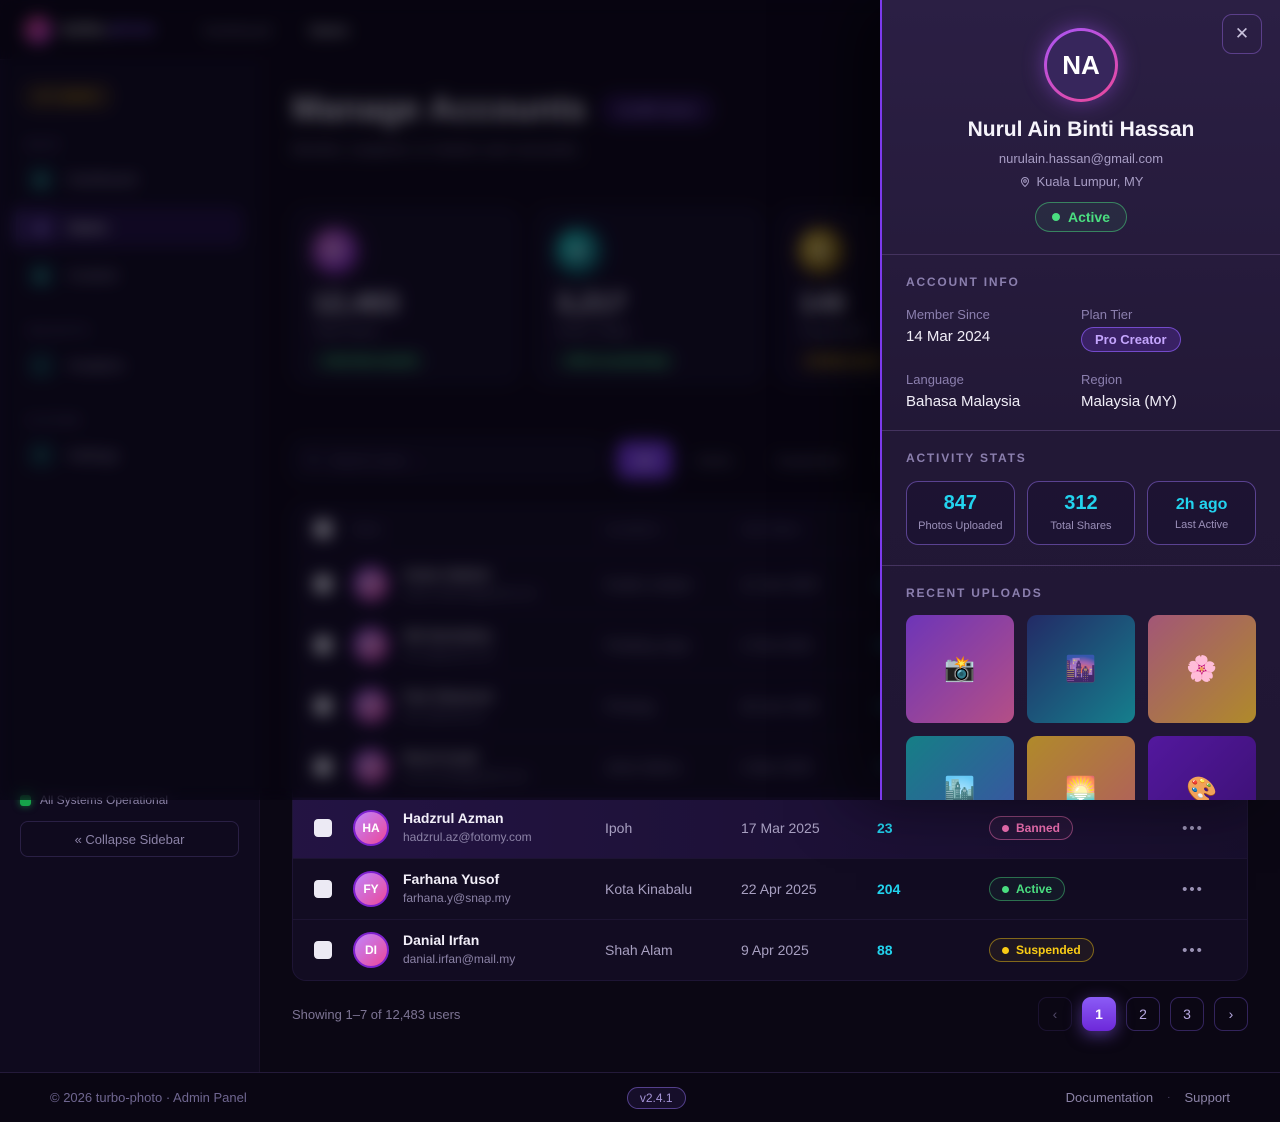 This screenshot has width=1280, height=1122. What do you see at coordinates (132, 29) in the screenshot?
I see `brand-second: photo` at bounding box center [132, 29].